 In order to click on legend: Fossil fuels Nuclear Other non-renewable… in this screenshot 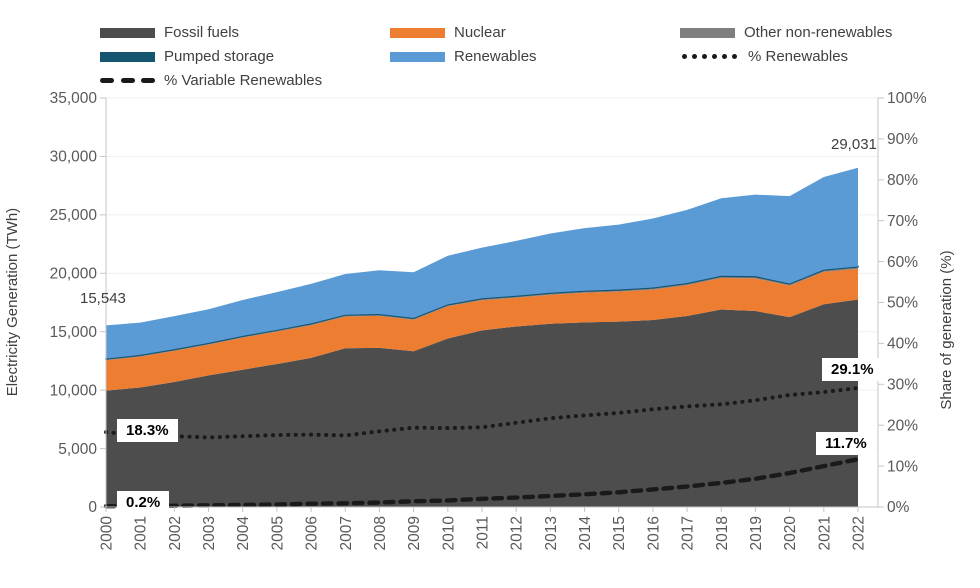, I will do `click(496, 56)`.